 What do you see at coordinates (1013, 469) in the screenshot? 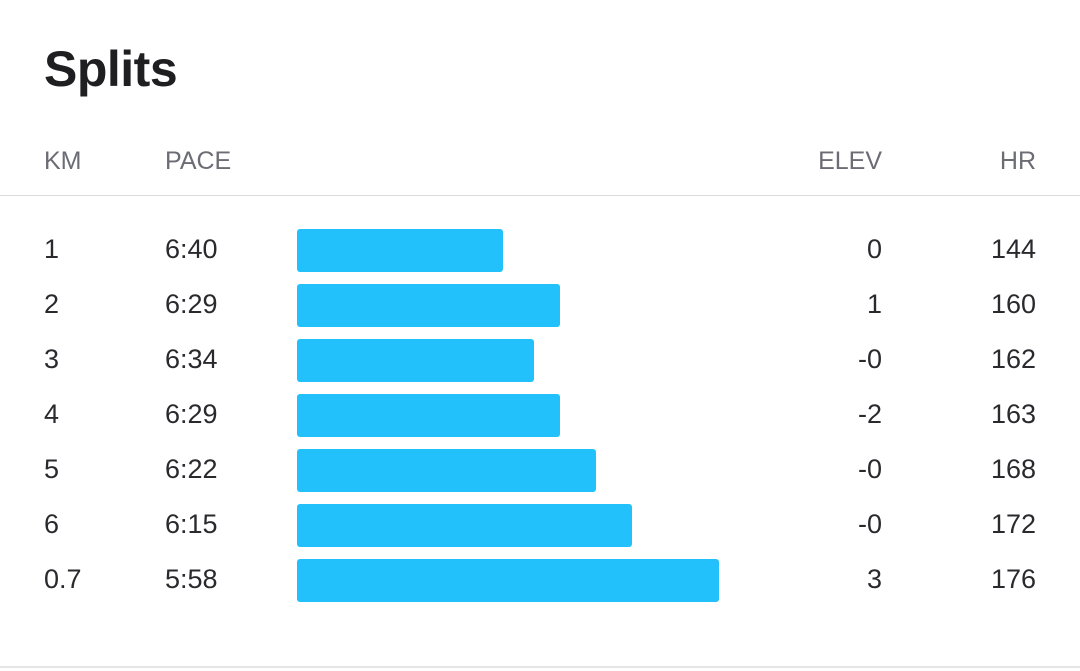
I see `split-hr: 168` at bounding box center [1013, 469].